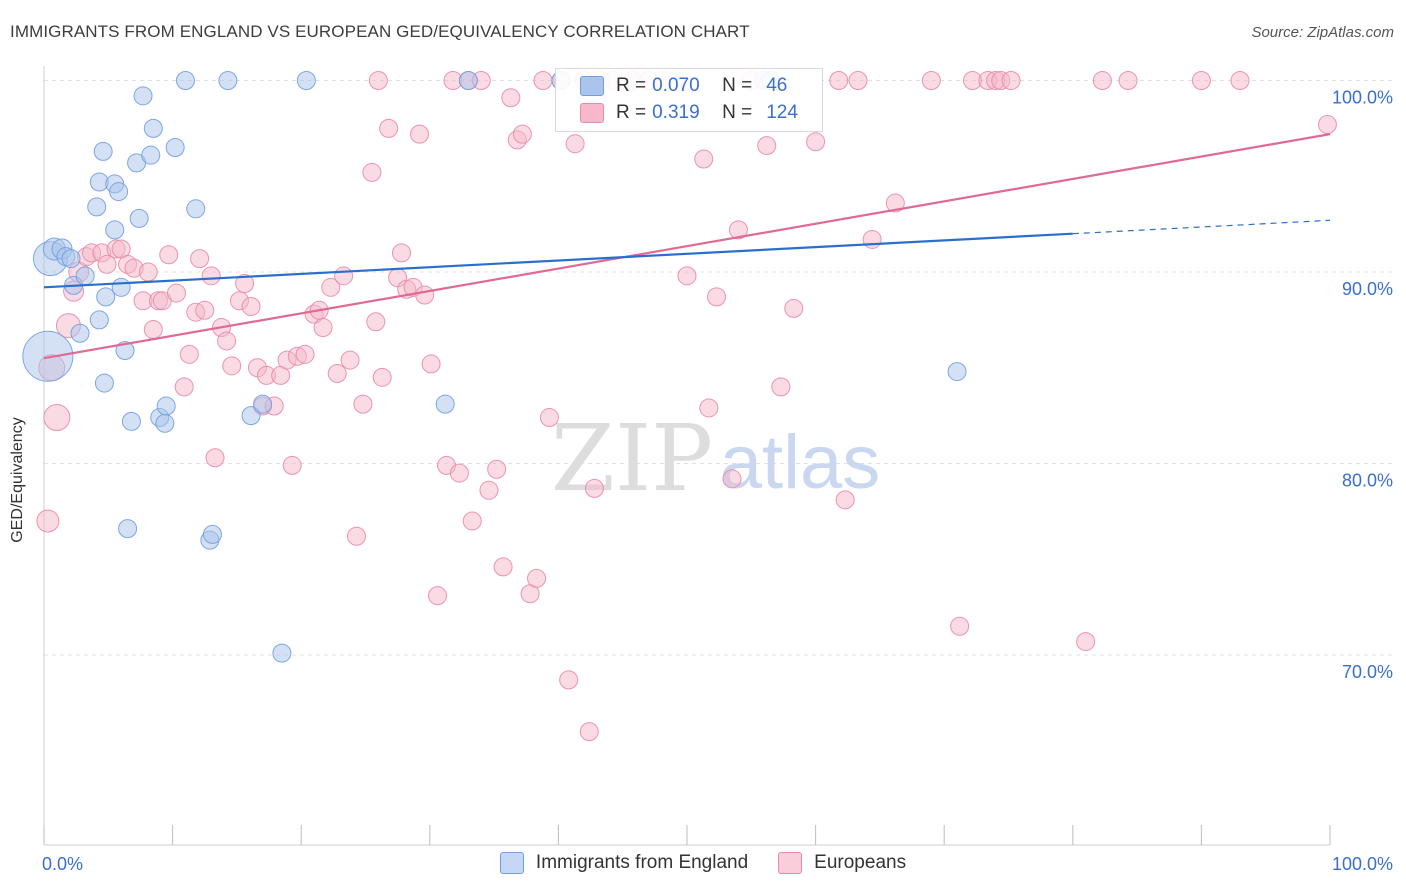 This screenshot has height=892, width=1406. What do you see at coordinates (62, 864) in the screenshot?
I see `x-tick-label-start: 0.0%` at bounding box center [62, 864].